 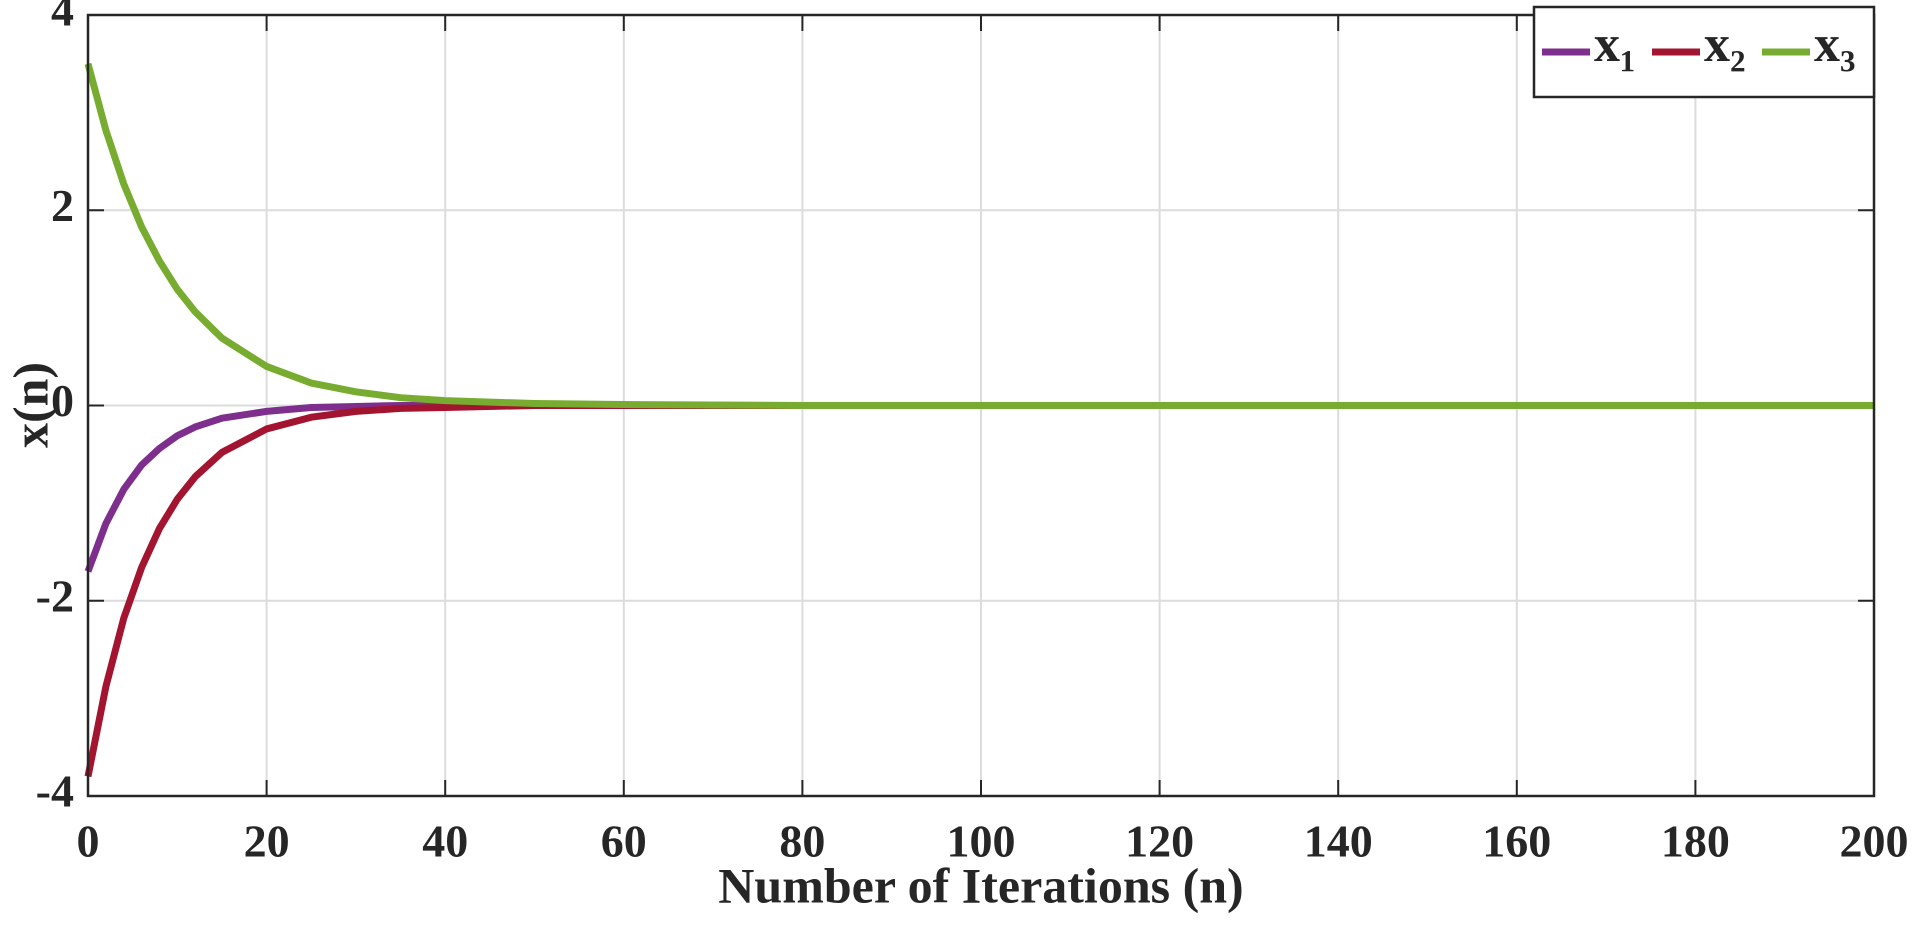 I want to click on x-tick-label: 160, so click(x=1516, y=841).